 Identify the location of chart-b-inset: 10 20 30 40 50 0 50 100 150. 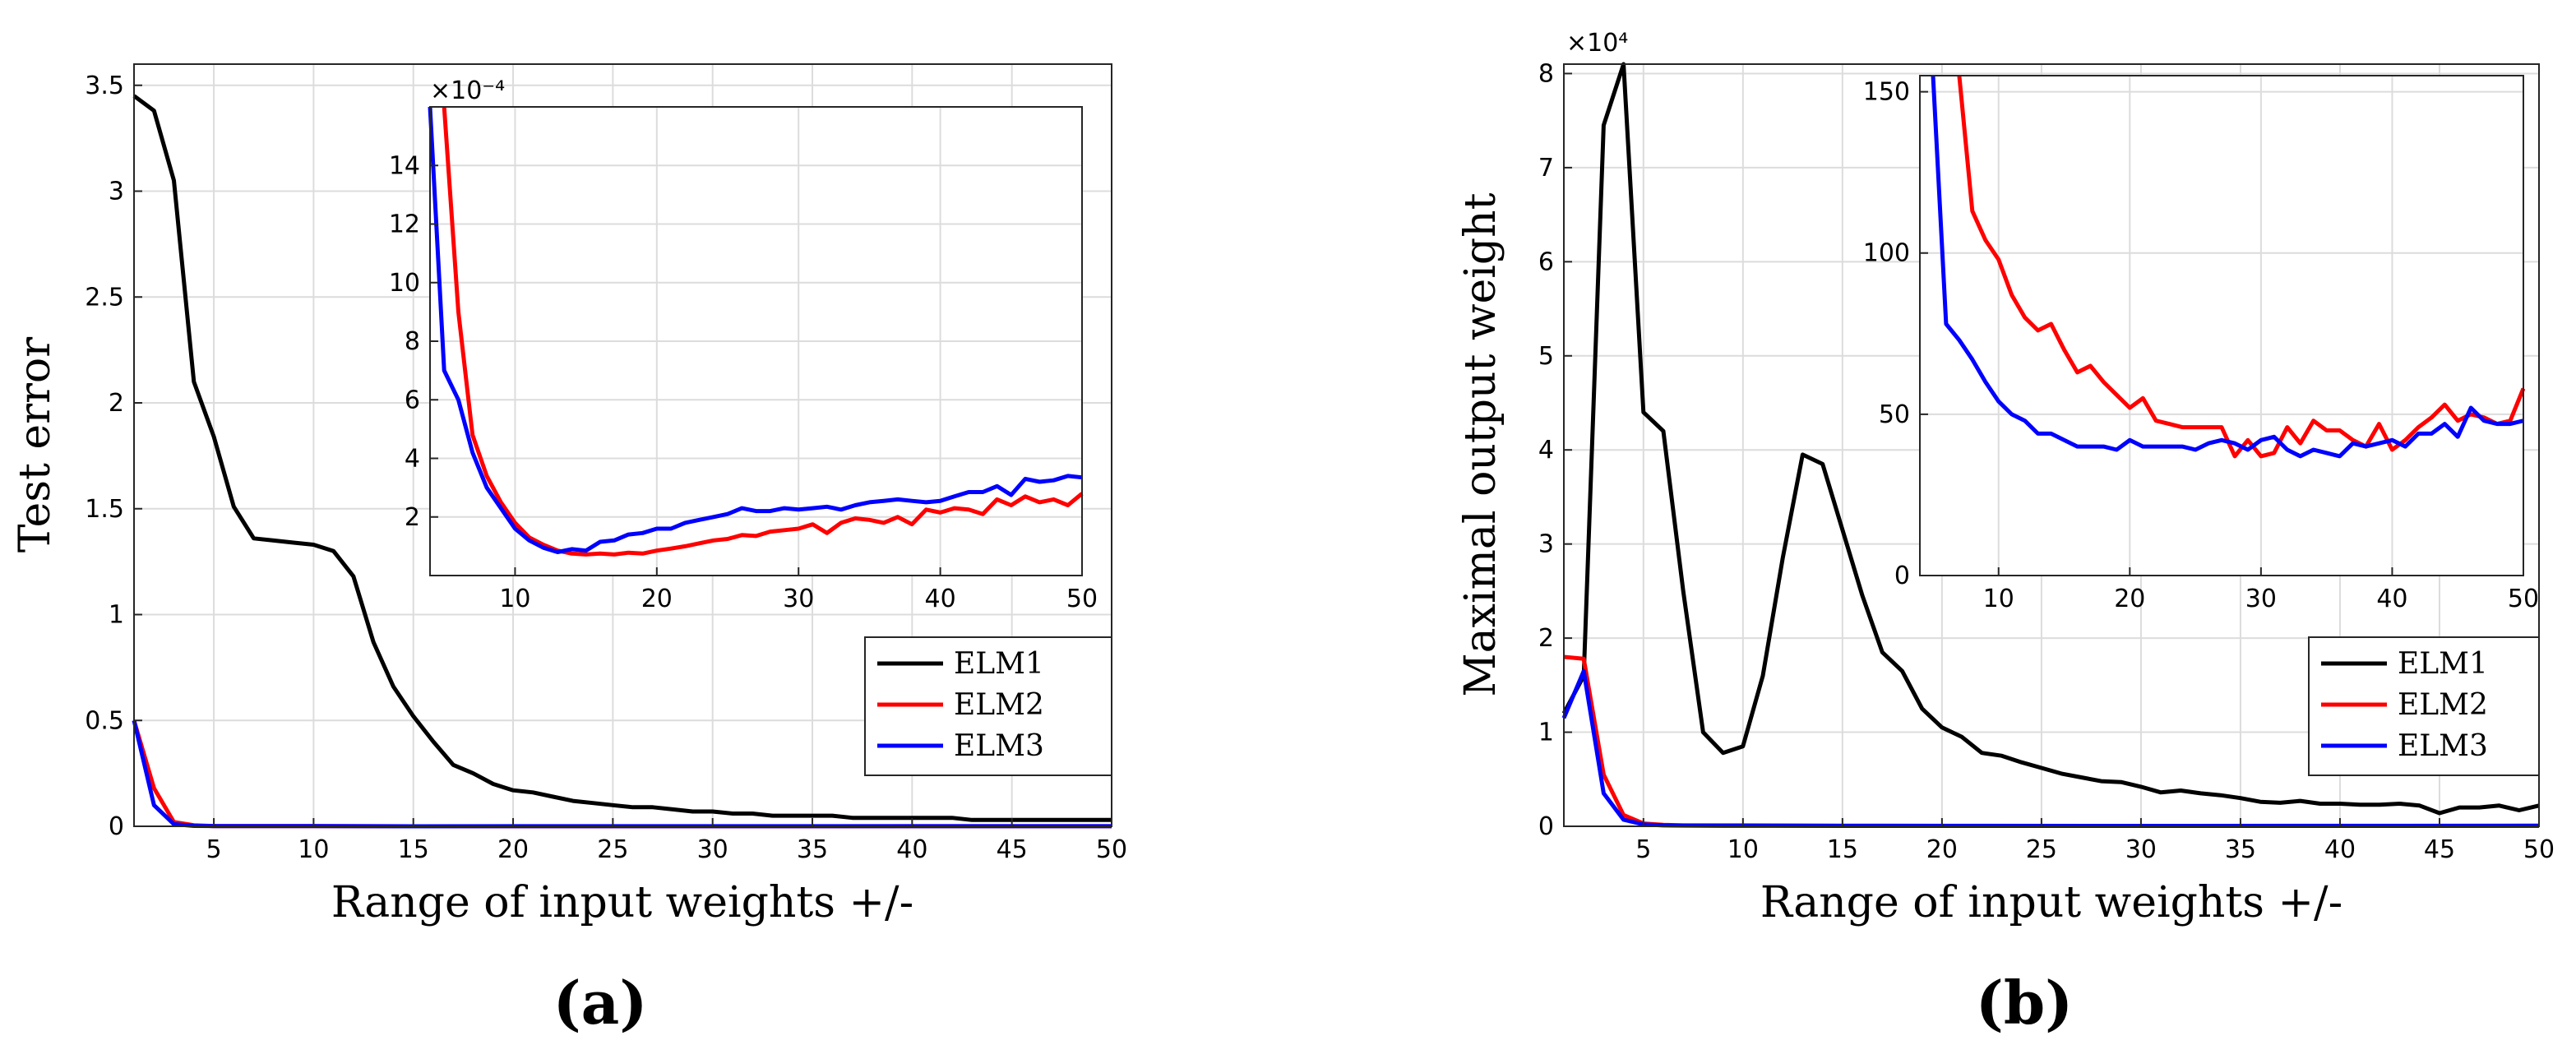
(2201, 344).